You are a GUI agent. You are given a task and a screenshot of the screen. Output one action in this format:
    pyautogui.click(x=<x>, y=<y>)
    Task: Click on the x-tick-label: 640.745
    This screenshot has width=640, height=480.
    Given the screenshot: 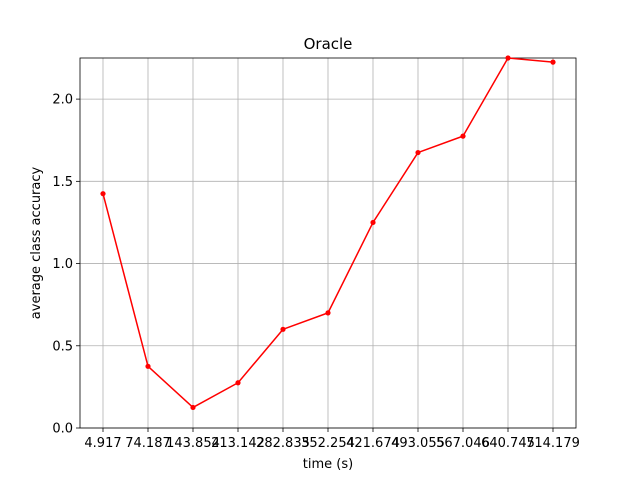 What is the action you would take?
    pyautogui.click(x=508, y=443)
    